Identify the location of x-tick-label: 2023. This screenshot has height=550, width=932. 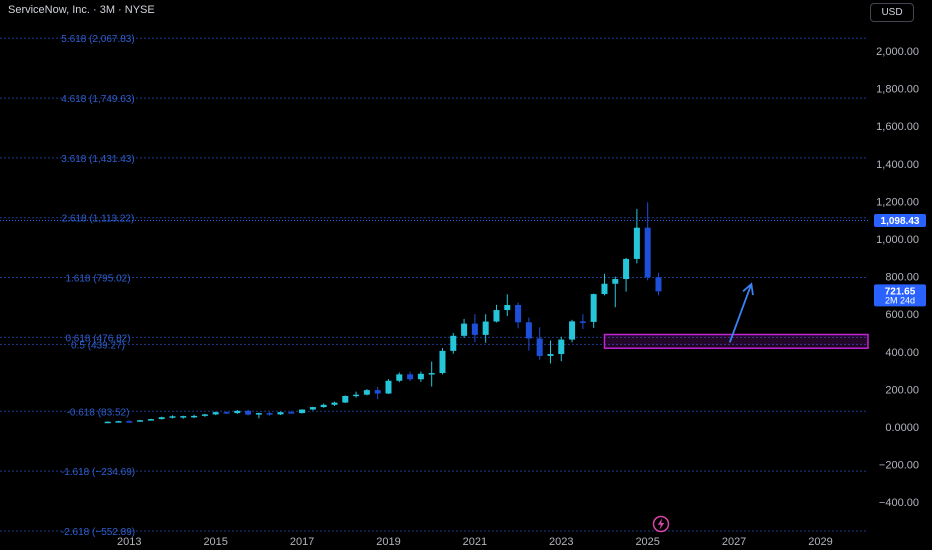
(561, 542).